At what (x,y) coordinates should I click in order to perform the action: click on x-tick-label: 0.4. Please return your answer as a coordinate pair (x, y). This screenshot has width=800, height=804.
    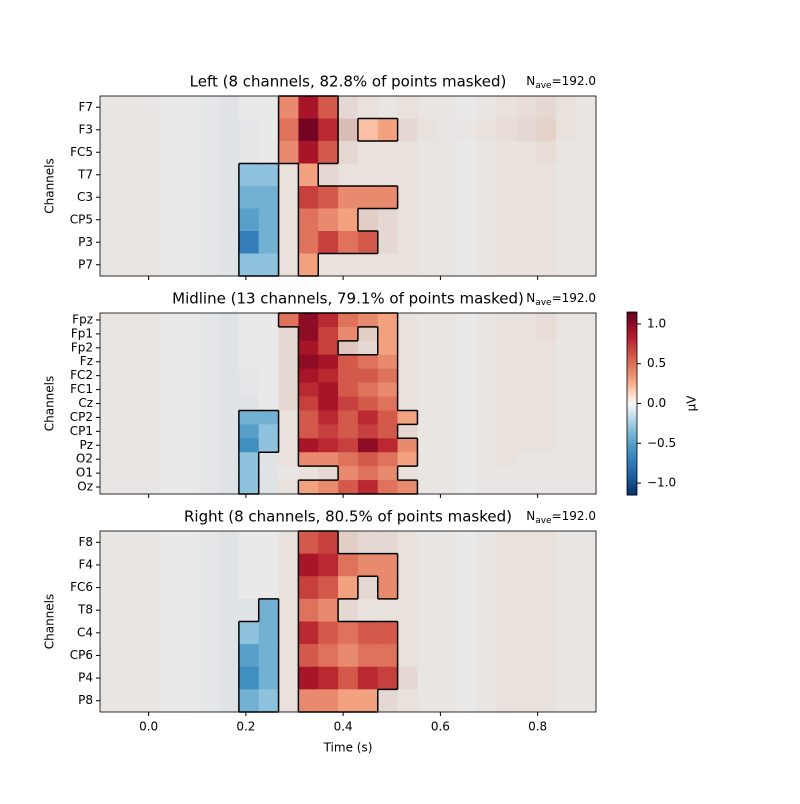
    Looking at the image, I should click on (343, 727).